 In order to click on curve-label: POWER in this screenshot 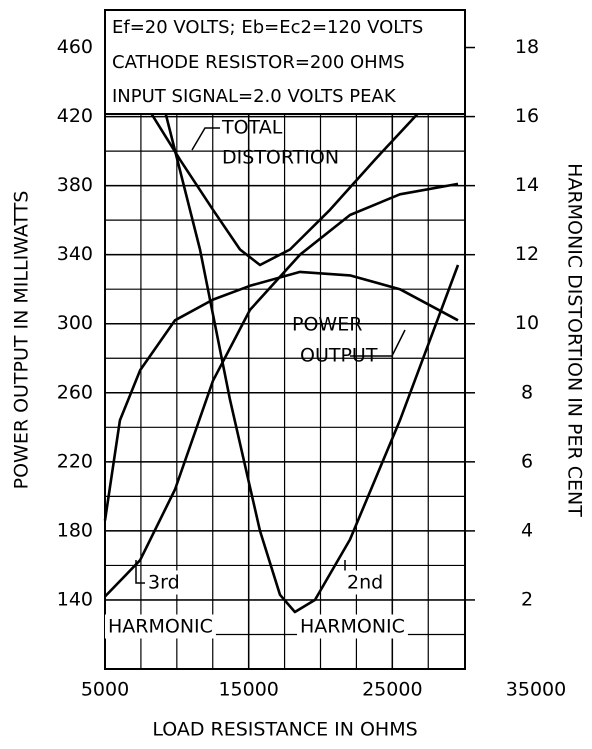, I will do `click(327, 325)`.